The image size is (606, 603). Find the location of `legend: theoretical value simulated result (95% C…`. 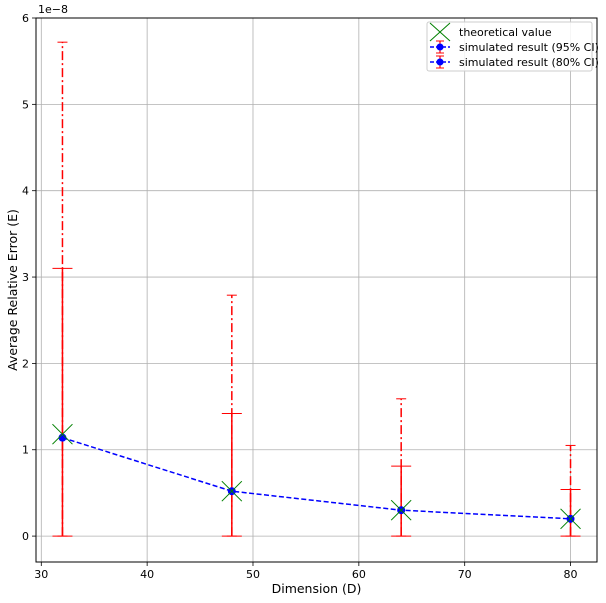

legend: theoretical value simulated result (95% C… is located at coordinates (512, 46).